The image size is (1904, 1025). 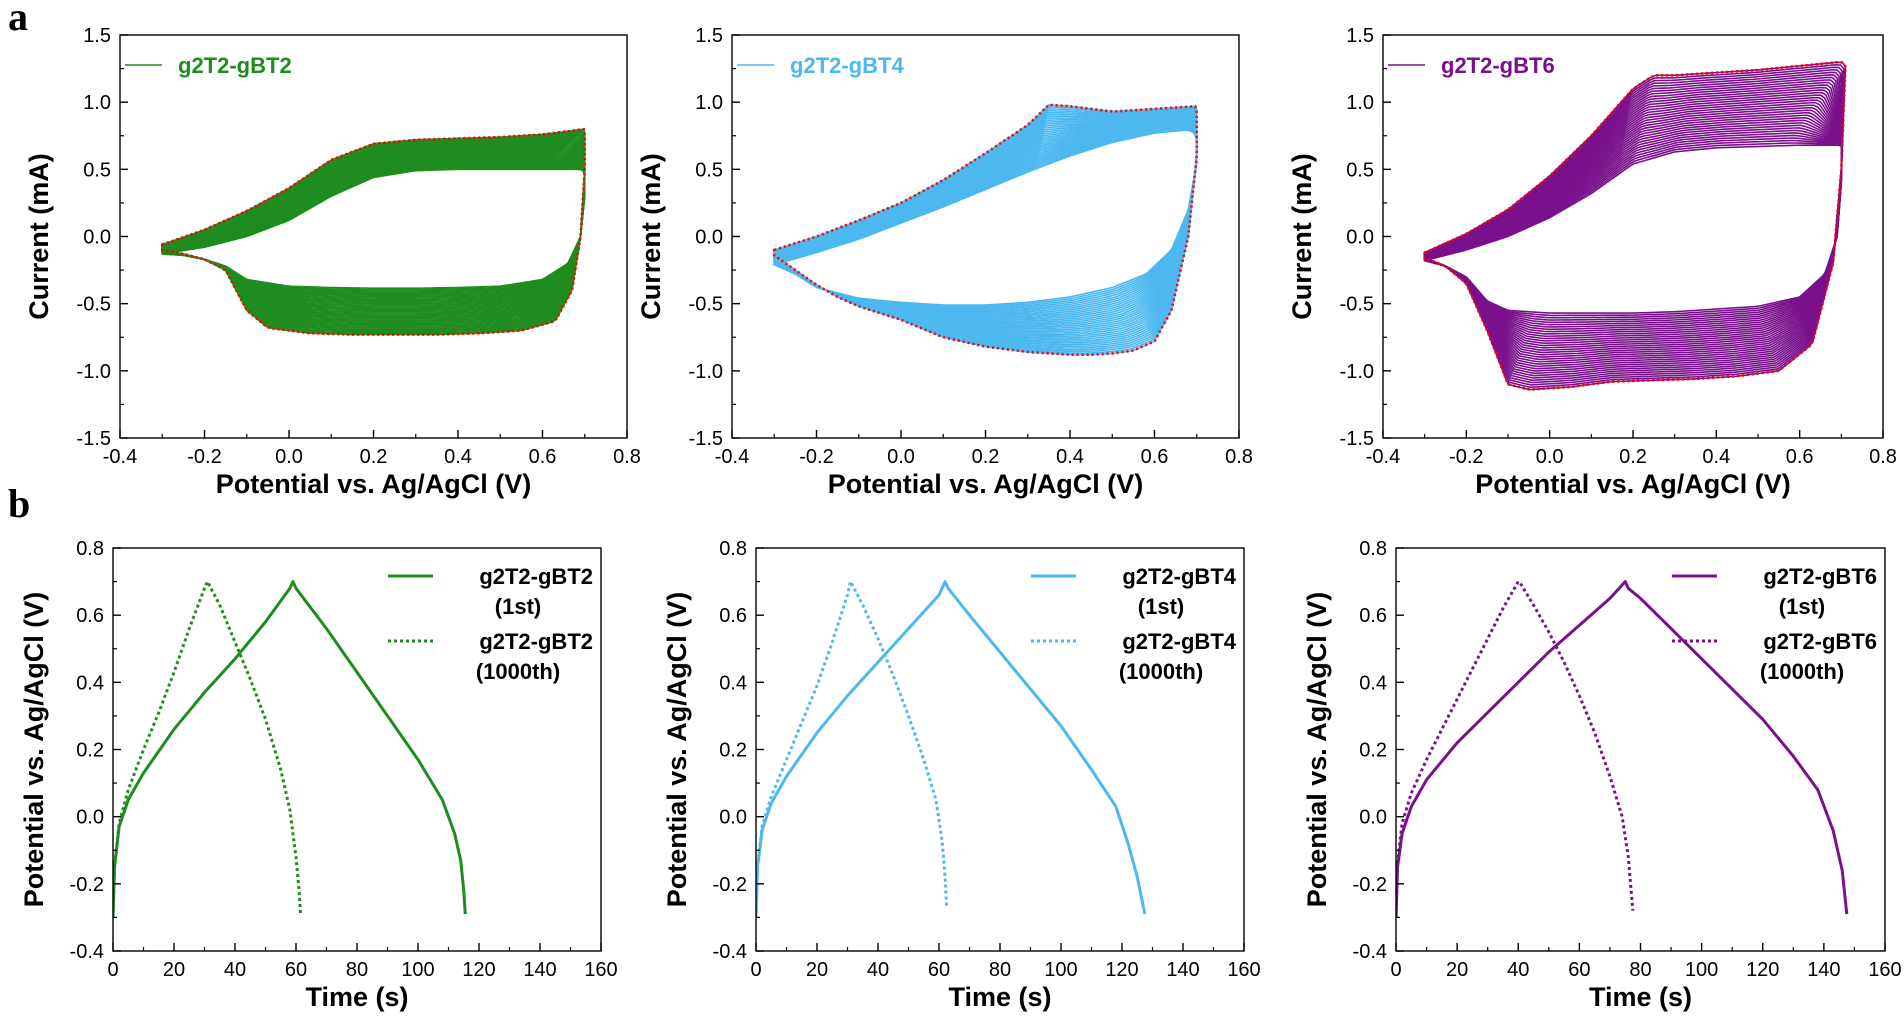 What do you see at coordinates (901, 457) in the screenshot?
I see `x-tick-label: 0.0` at bounding box center [901, 457].